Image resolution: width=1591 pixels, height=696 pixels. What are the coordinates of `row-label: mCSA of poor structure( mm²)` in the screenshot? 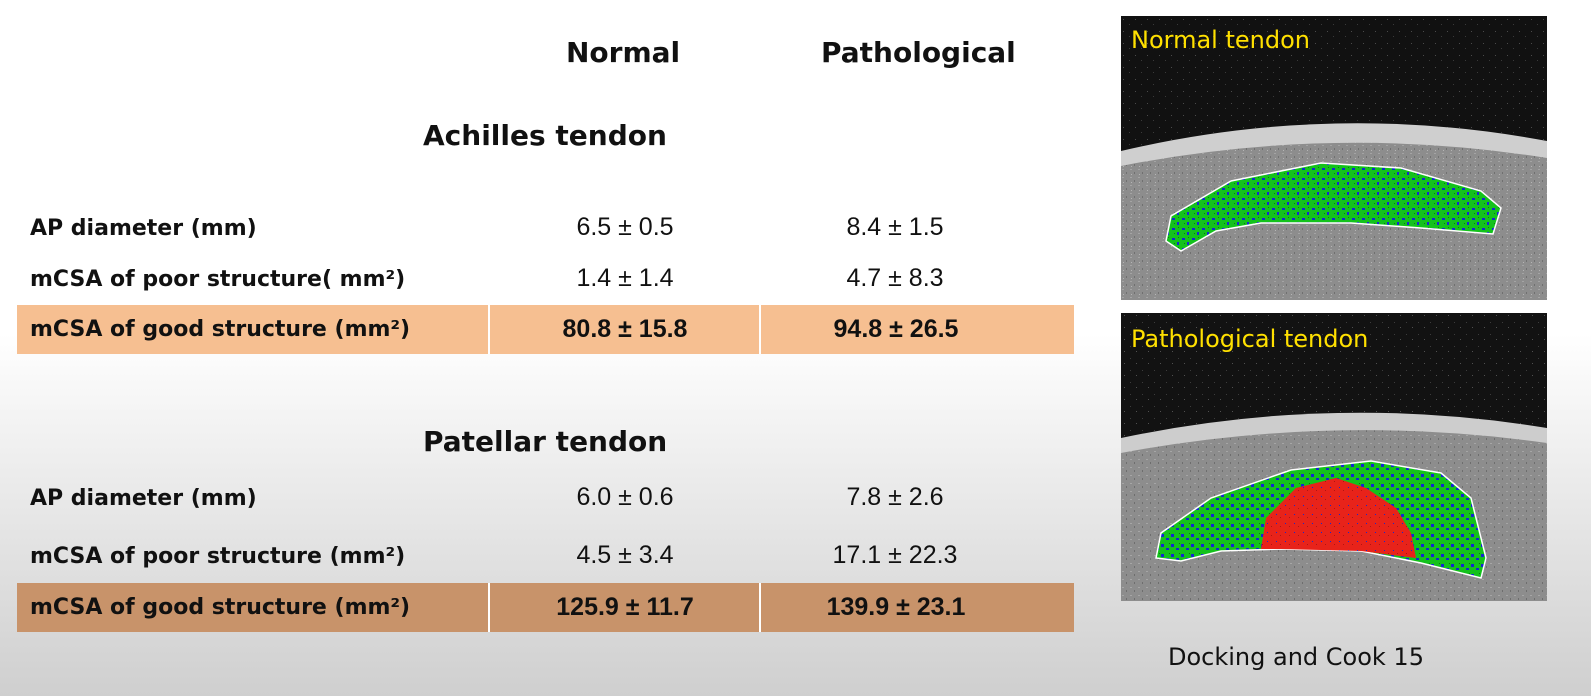 It's located at (218, 279).